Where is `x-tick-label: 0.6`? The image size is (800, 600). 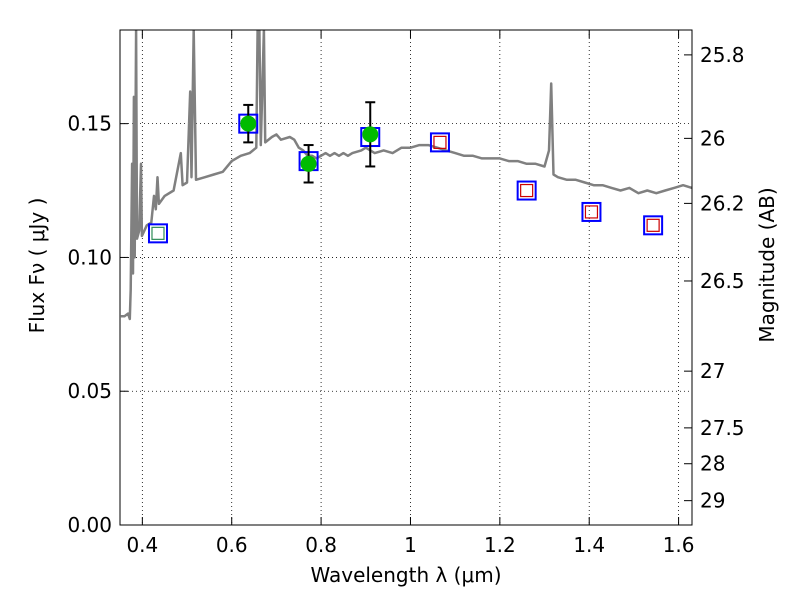
x-tick-label: 0.6 is located at coordinates (232, 545).